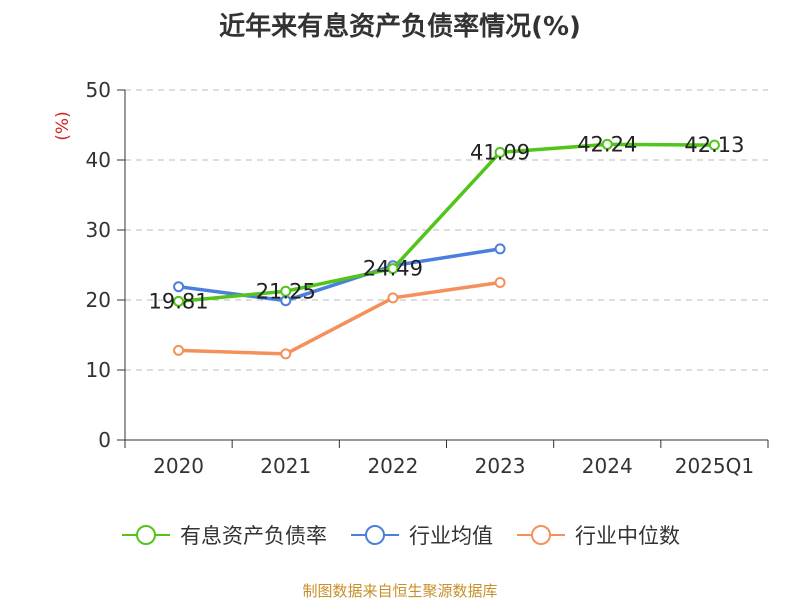 Image resolution: width=800 pixels, height=601 pixels. I want to click on y-tick-label: 10, so click(98, 370).